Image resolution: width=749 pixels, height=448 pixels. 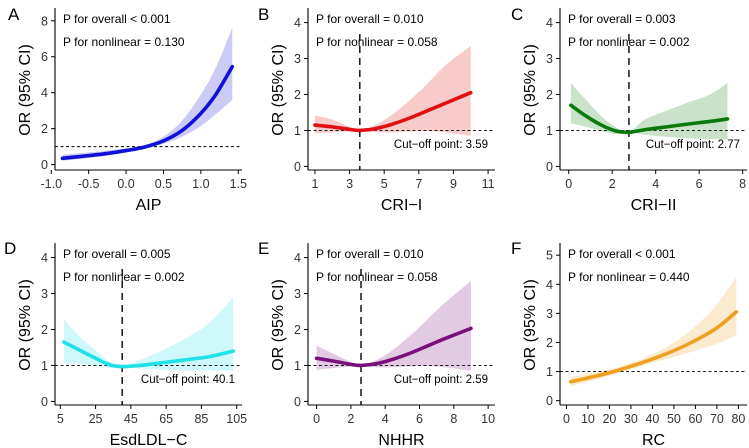 What do you see at coordinates (549, 256) in the screenshot?
I see `y-tick-label: 5` at bounding box center [549, 256].